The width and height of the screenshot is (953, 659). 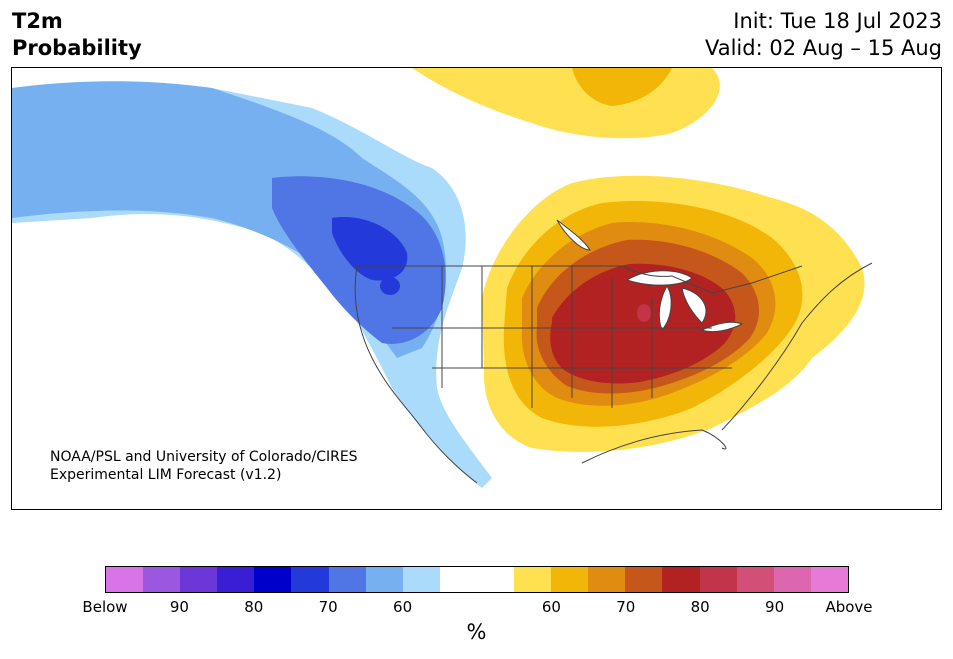 I want to click on colorbar-ticks: Below 90 80 70 60 60 70 80 90 Above, so click(x=477, y=608).